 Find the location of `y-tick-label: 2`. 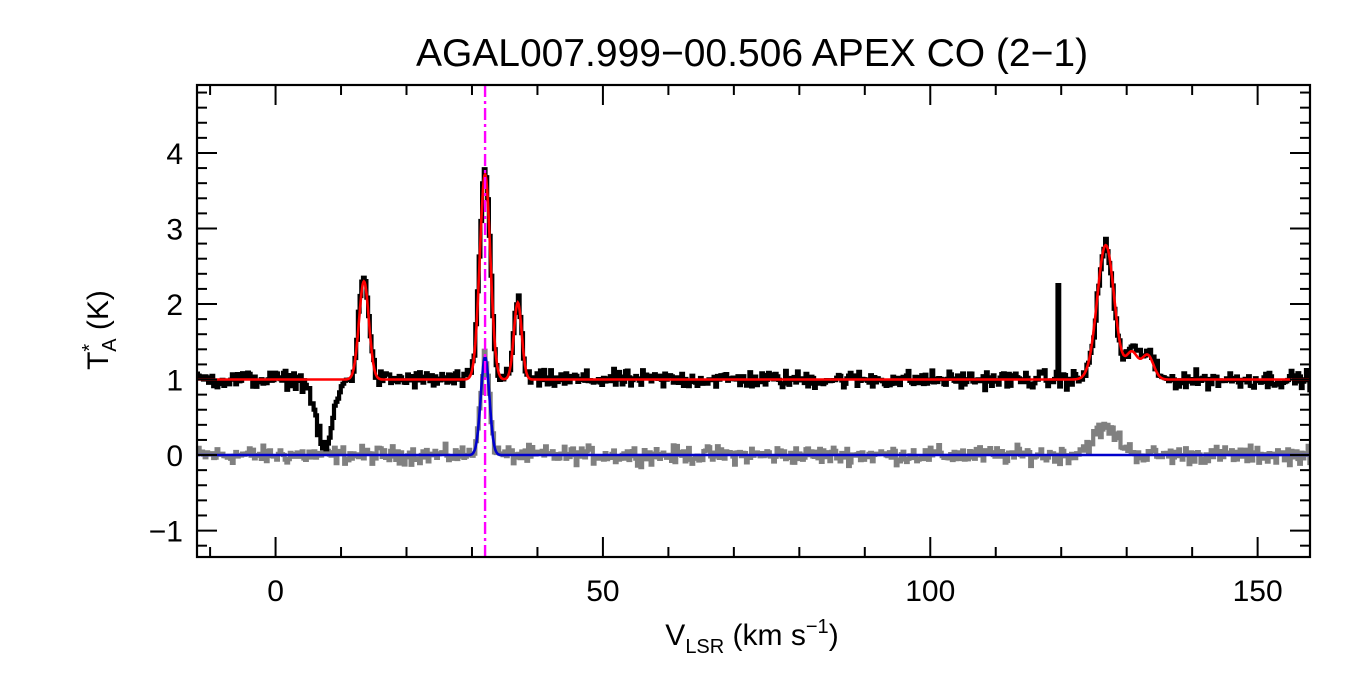

y-tick-label: 2 is located at coordinates (174, 305).